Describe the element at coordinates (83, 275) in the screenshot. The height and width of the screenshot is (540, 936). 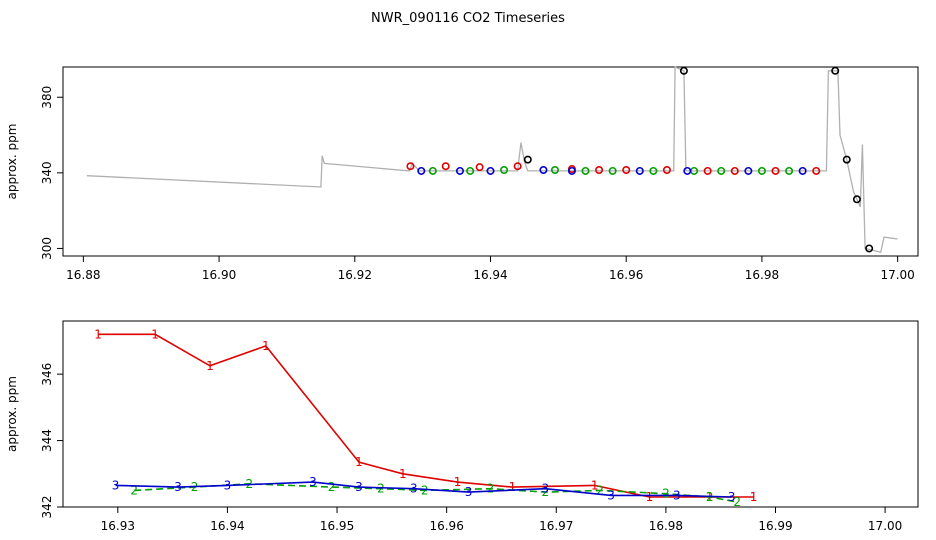
I see `x-tick-label: 16.88` at that location.